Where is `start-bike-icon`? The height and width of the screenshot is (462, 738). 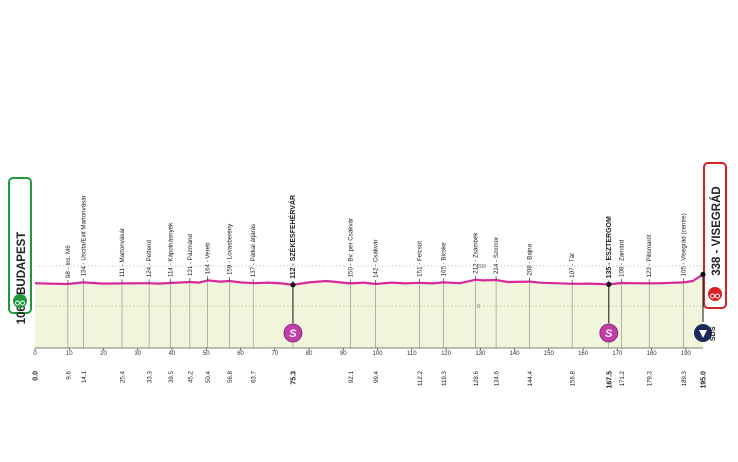 start-bike-icon is located at coordinates (20, 301).